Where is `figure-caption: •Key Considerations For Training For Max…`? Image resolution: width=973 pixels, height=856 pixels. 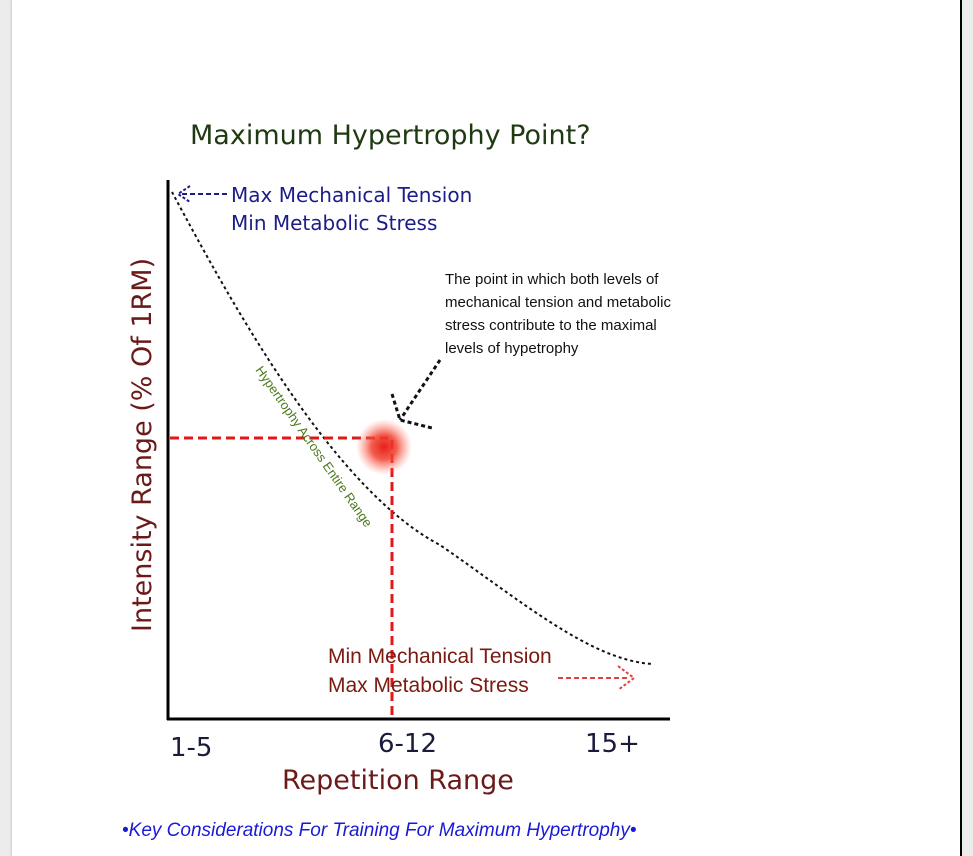
figure-caption: •Key Considerations For Training For Max… is located at coordinates (379, 830).